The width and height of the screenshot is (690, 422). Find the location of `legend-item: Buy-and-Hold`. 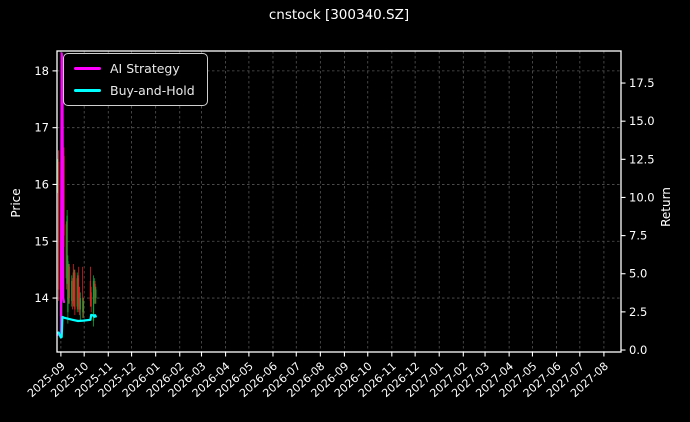

legend-item: Buy-and-Hold is located at coordinates (134, 90).